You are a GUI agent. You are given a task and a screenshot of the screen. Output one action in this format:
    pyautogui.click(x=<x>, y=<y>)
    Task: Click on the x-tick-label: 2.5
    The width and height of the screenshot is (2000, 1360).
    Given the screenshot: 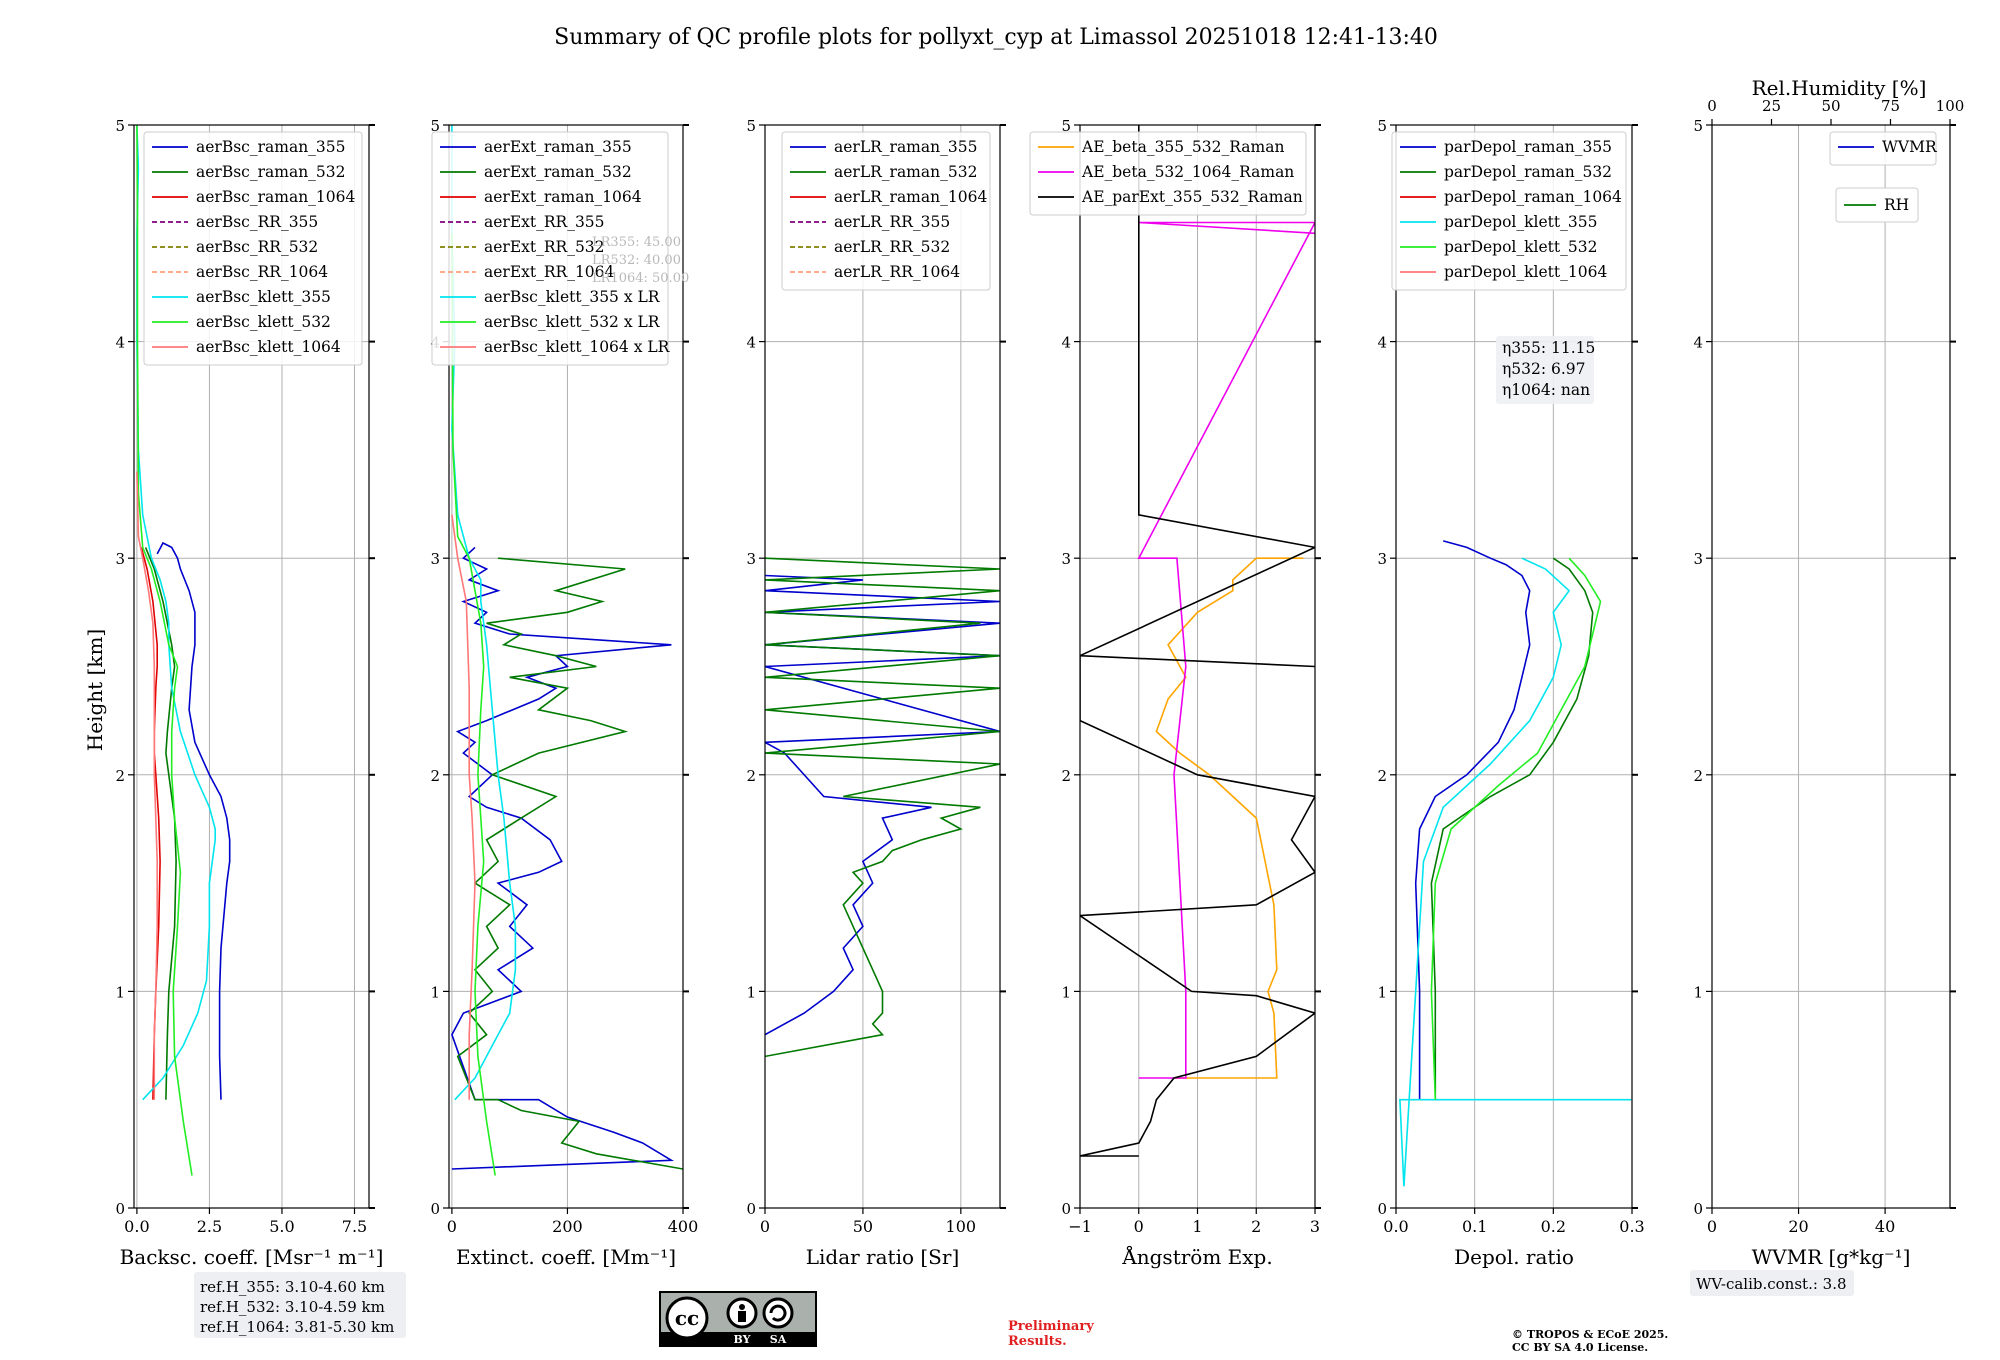 What is the action you would take?
    pyautogui.click(x=209, y=1226)
    